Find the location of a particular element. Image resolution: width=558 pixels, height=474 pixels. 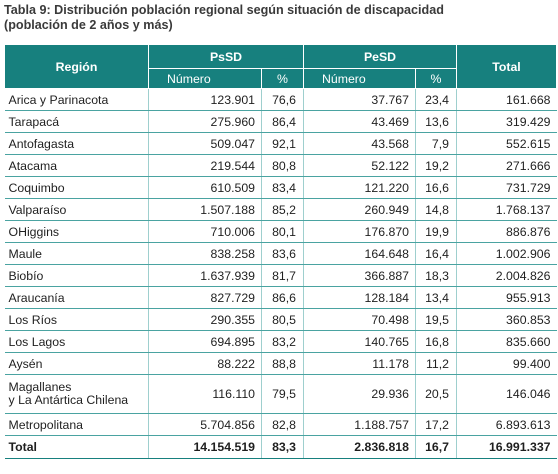

cell-psd-number: 290.355 is located at coordinates (205, 319).